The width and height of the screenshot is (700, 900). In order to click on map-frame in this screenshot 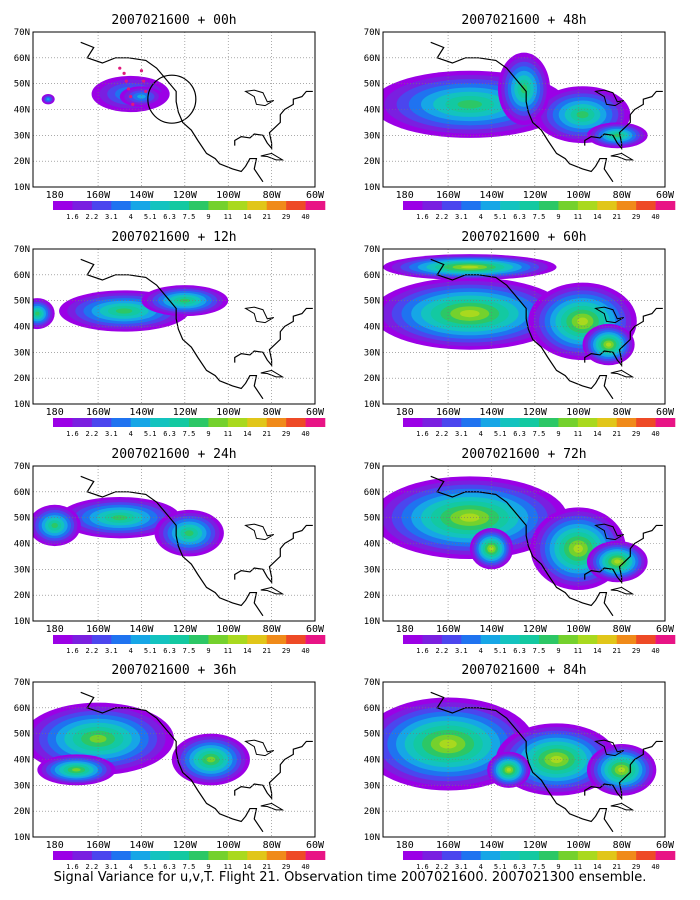, I will do `click(524, 543)`.